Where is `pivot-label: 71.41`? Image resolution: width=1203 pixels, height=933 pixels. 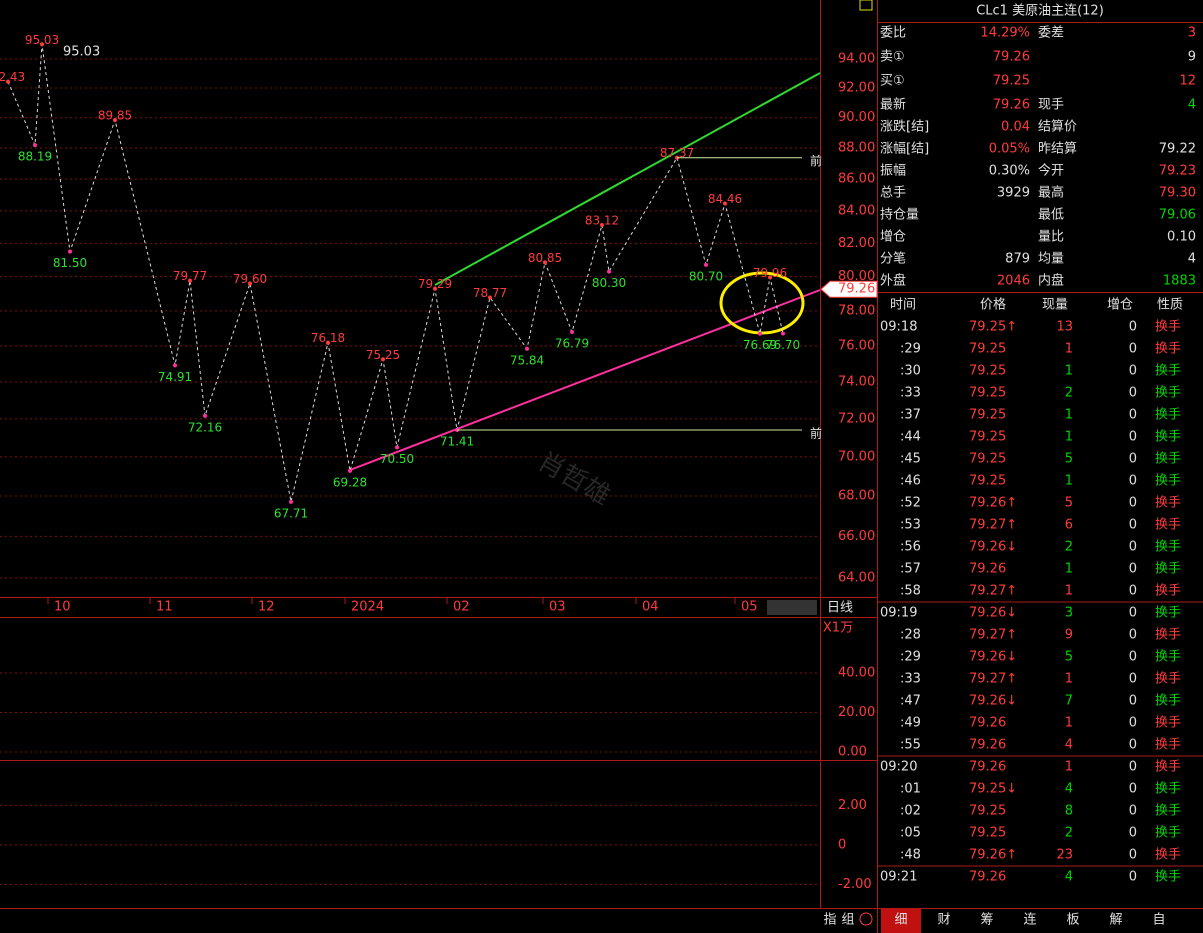
pivot-label: 71.41 is located at coordinates (457, 442).